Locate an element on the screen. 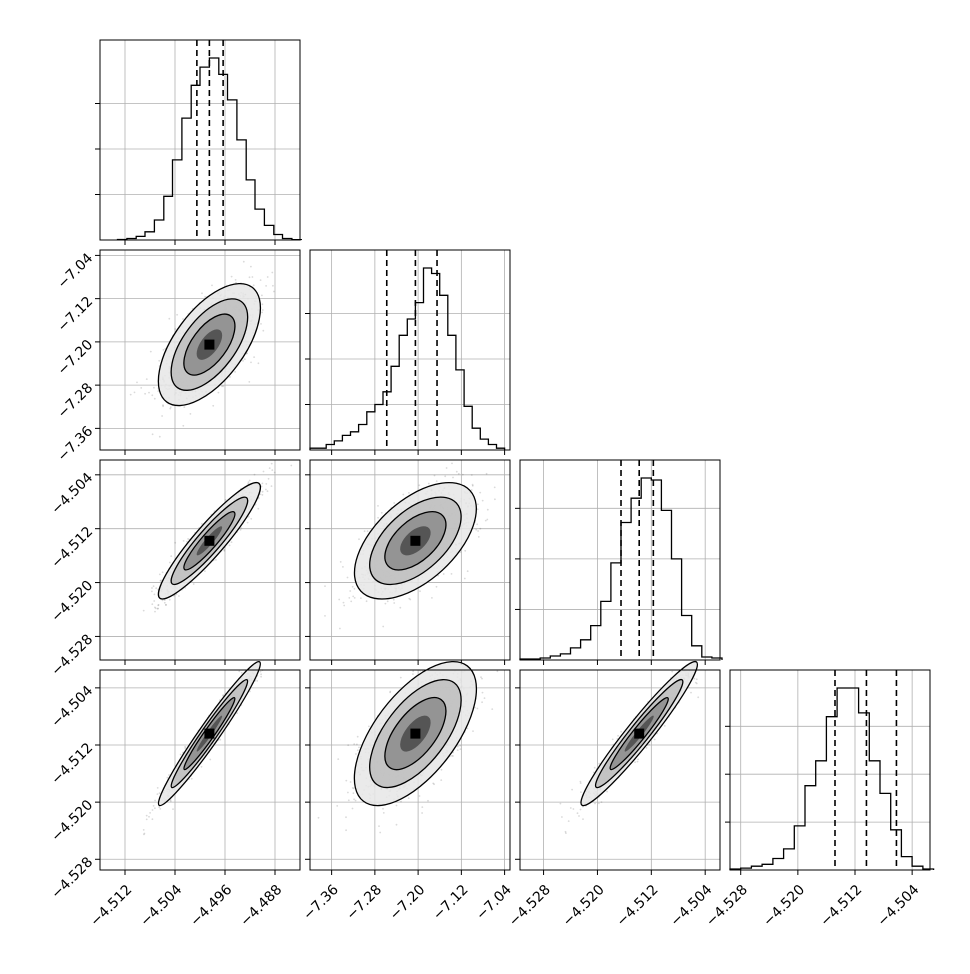  panel-grid is located at coordinates (830, 770).